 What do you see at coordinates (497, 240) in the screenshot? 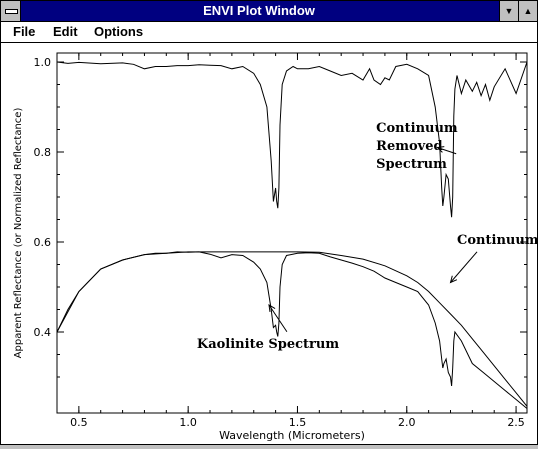
I see `annotation-text-2: Continuum` at bounding box center [497, 240].